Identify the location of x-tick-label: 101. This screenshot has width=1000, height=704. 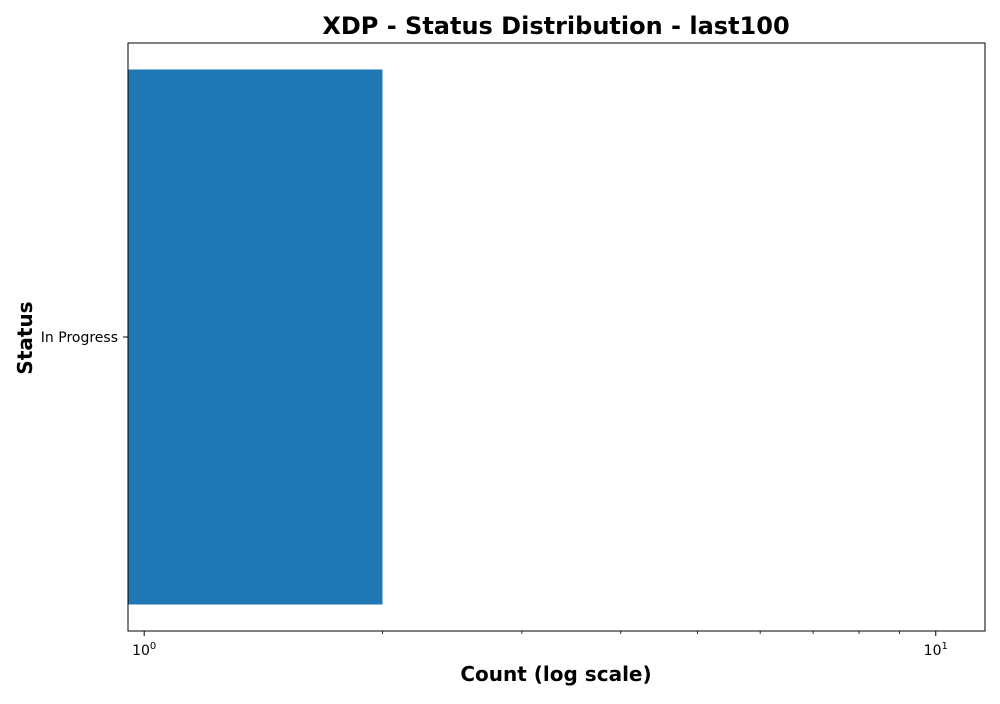
(936, 650).